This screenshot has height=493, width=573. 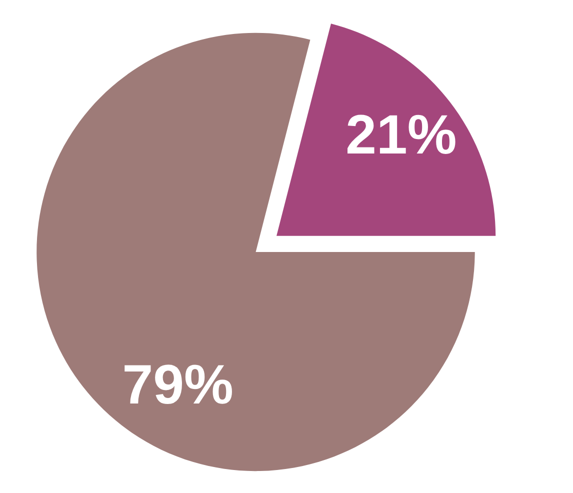 What do you see at coordinates (402, 134) in the screenshot?
I see `data-label: 21%` at bounding box center [402, 134].